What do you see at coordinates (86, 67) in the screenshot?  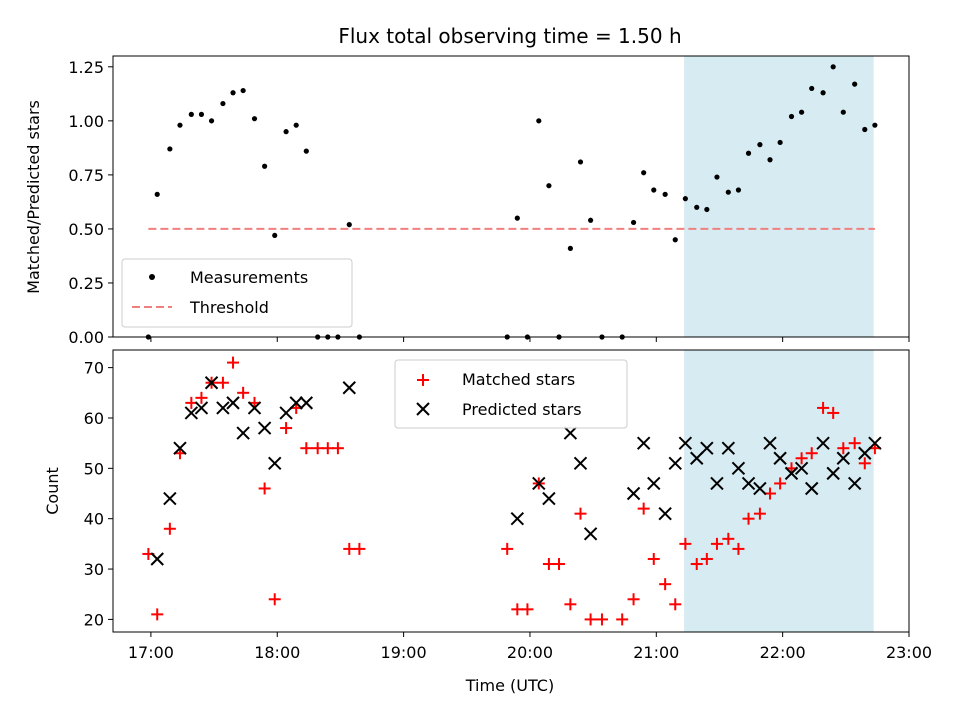 I see `ratio-y-tick-label: 1.25` at bounding box center [86, 67].